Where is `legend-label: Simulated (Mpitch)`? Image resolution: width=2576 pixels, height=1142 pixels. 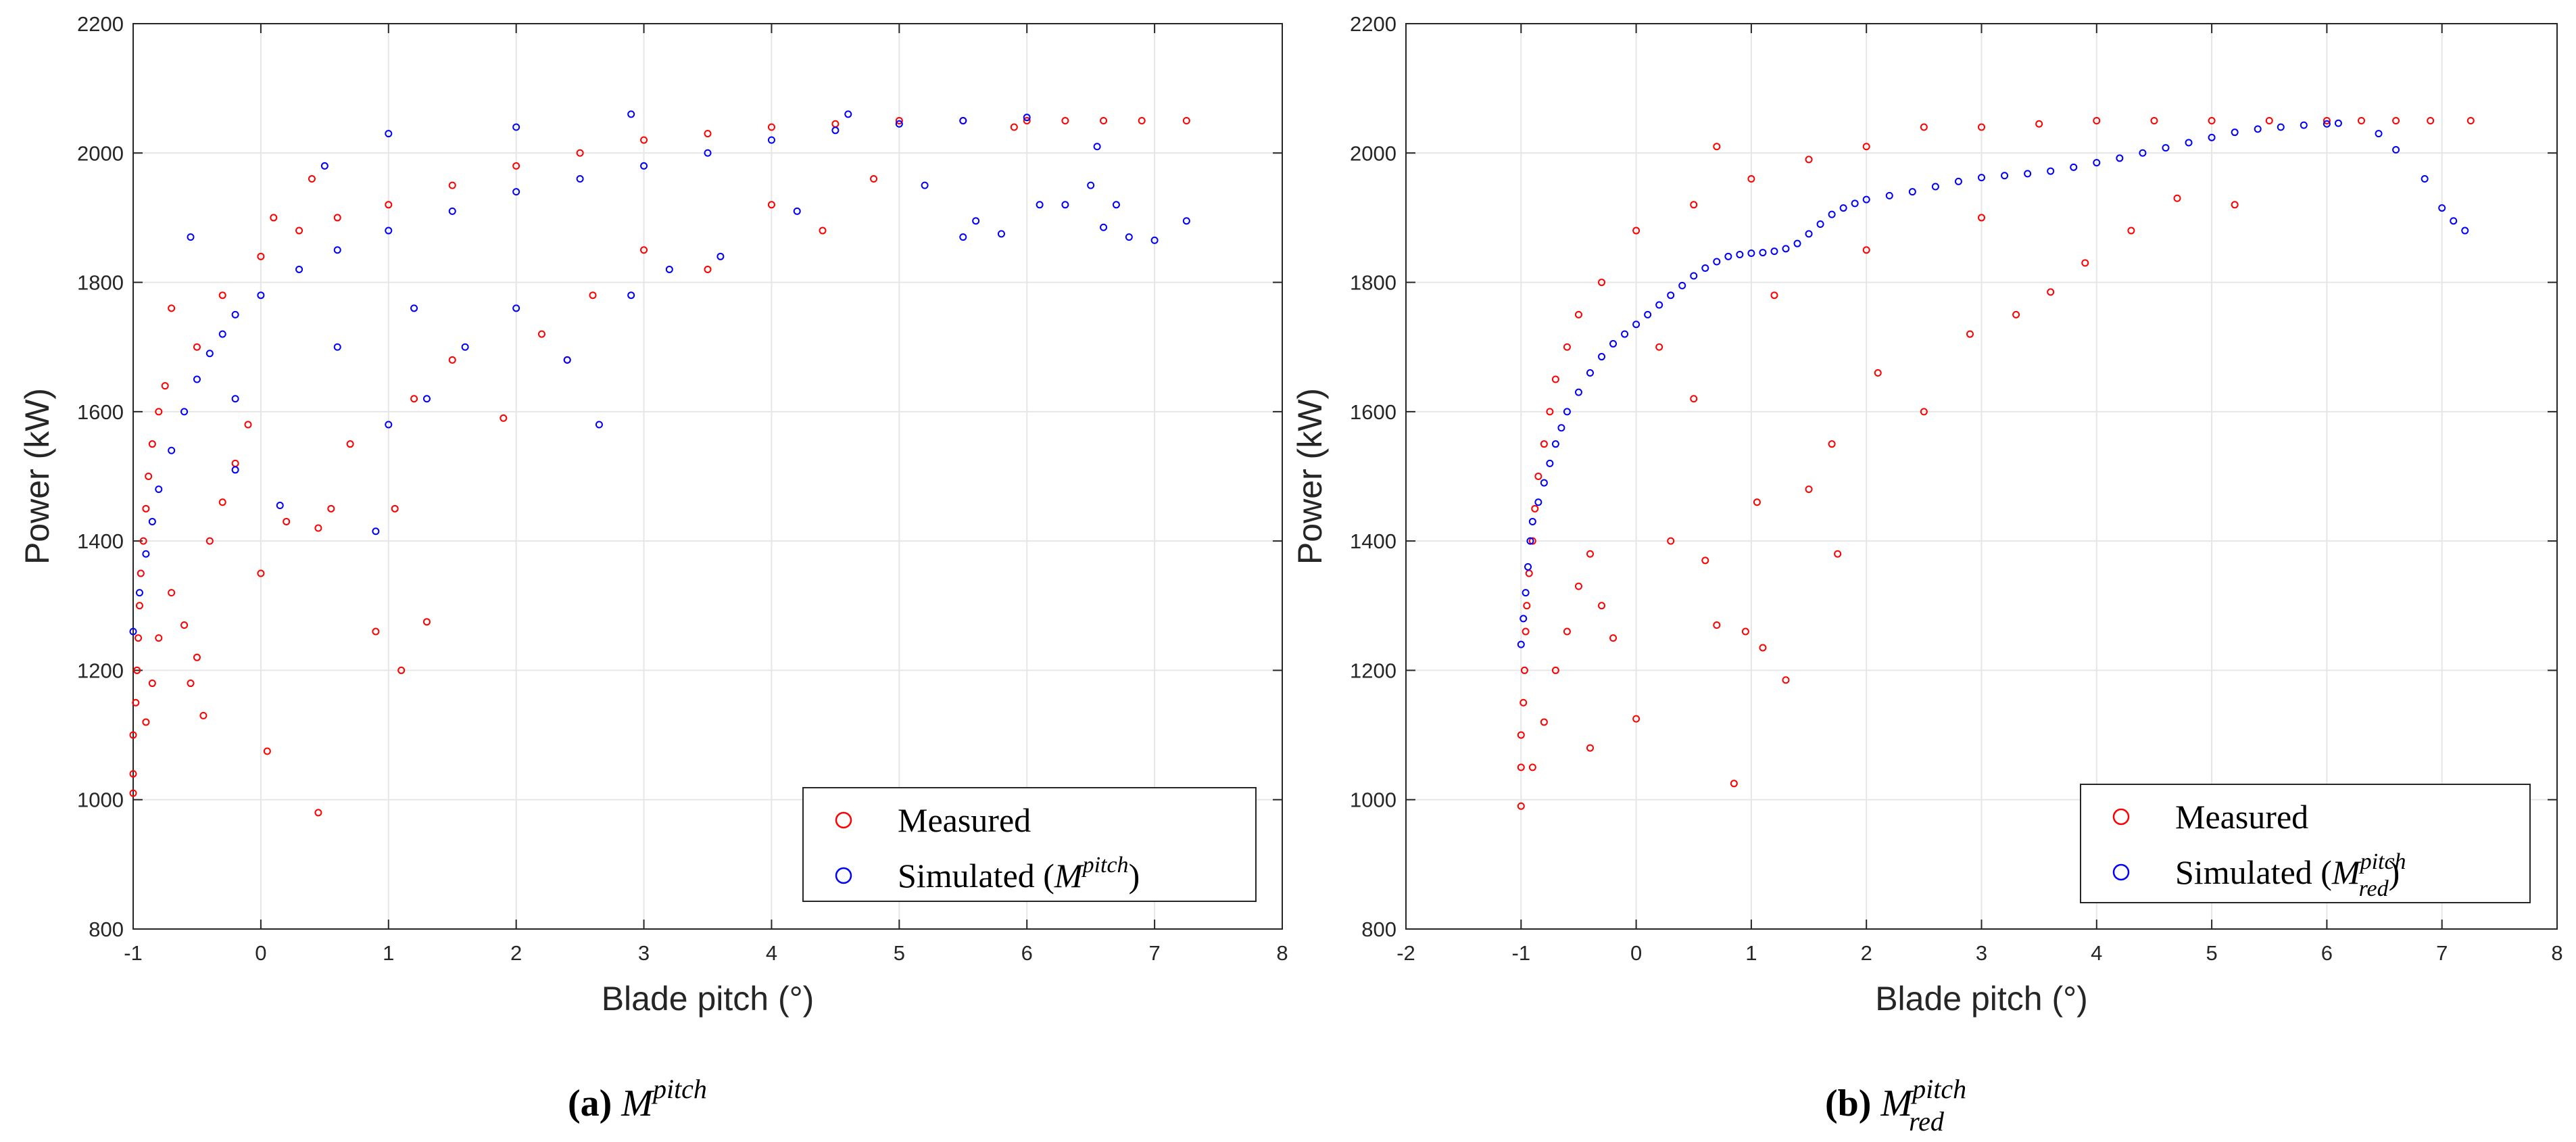
legend-label: Simulated (Mpitch) is located at coordinates (1019, 874).